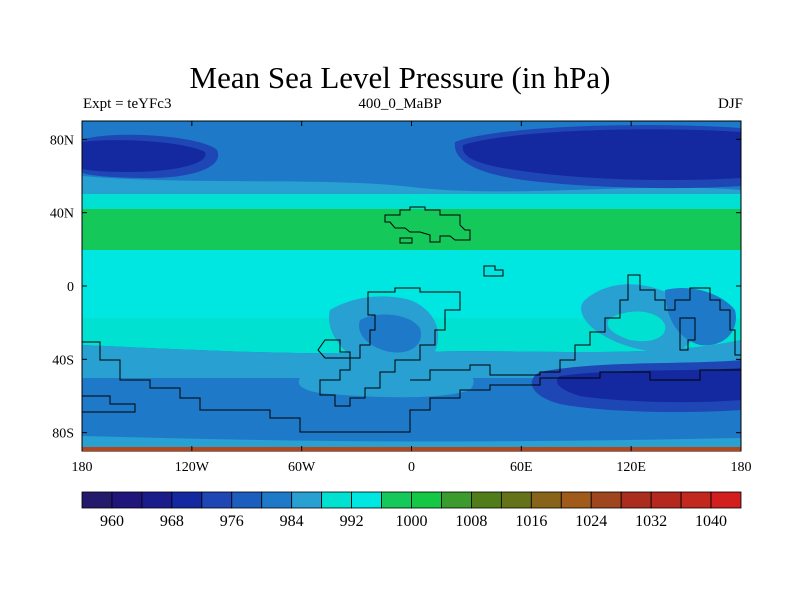 Image resolution: width=800 pixels, height=600 pixels. What do you see at coordinates (411, 202) in the screenshot?
I see `field-cyan-north` at bounding box center [411, 202].